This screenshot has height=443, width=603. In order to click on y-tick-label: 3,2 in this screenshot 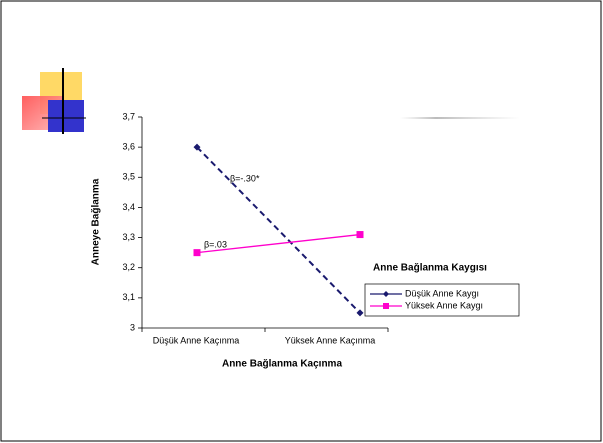, I will do `click(128, 267)`.